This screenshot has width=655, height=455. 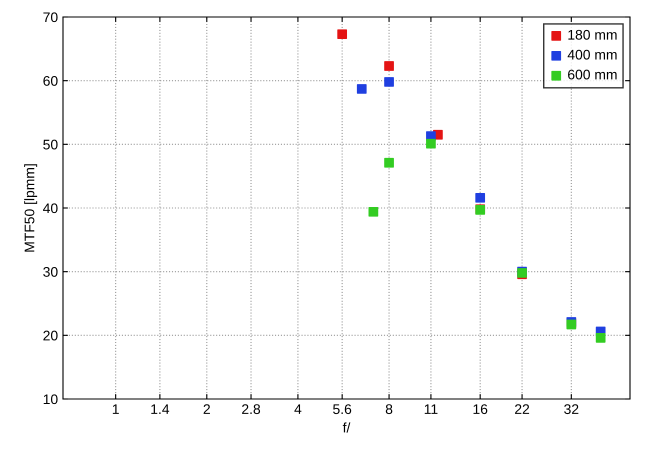 I want to click on x-tick-label: 1, so click(x=115, y=409).